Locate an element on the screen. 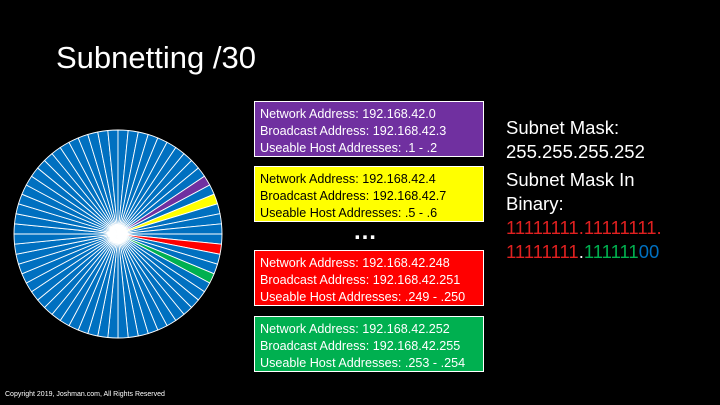 This screenshot has height=405, width=720. host-range-text: Useable Host Addresses: .1 - .2 is located at coordinates (349, 148).